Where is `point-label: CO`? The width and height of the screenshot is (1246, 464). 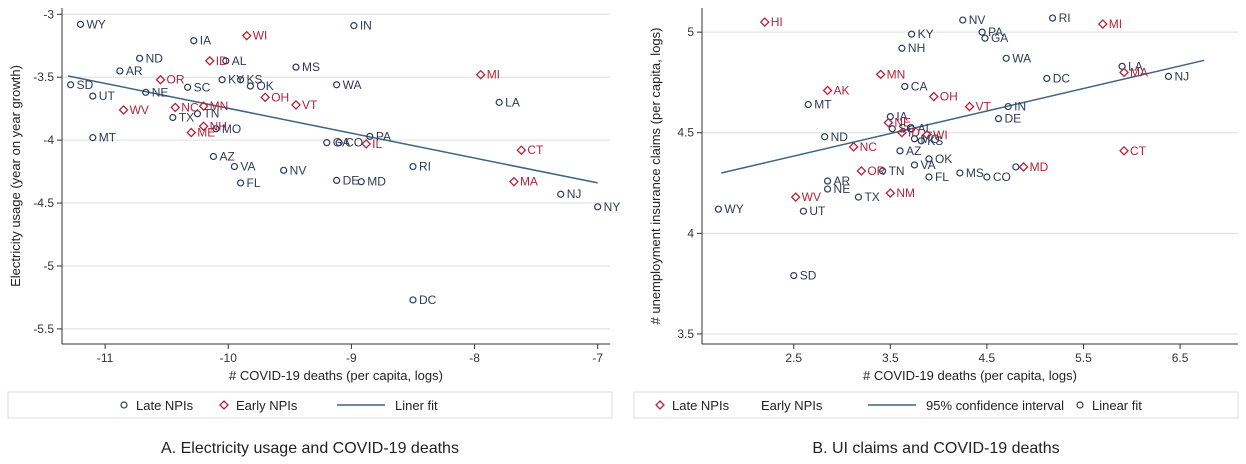 point-label: CO is located at coordinates (1002, 177).